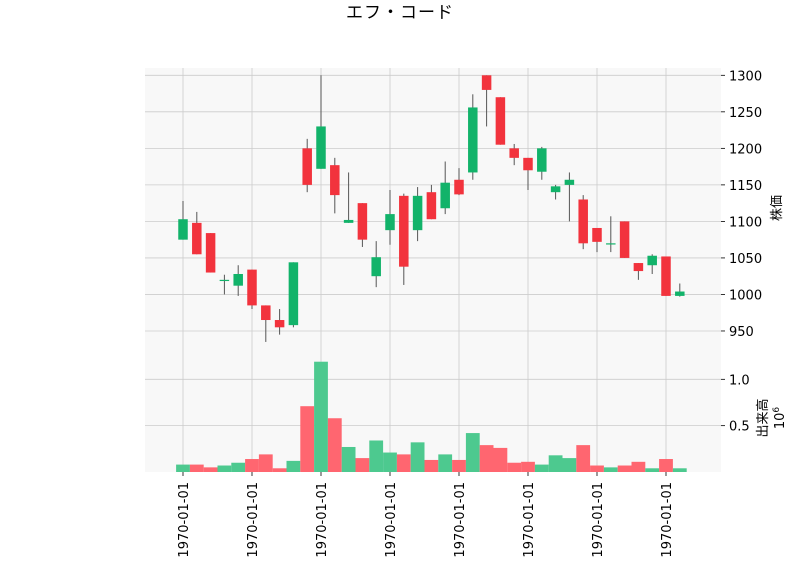 This screenshot has width=800, height=579. What do you see at coordinates (745, 295) in the screenshot?
I see `price-y-tick-label: 1000` at bounding box center [745, 295].